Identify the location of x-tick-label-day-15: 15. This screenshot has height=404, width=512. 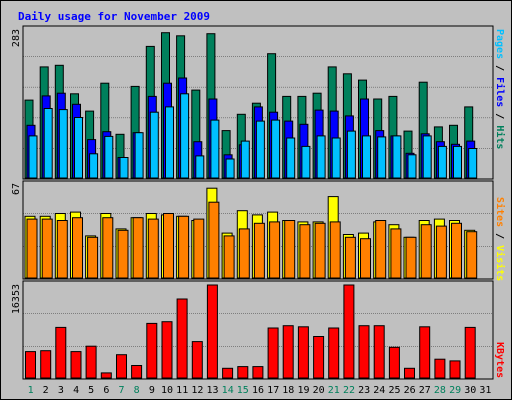
(243, 390).